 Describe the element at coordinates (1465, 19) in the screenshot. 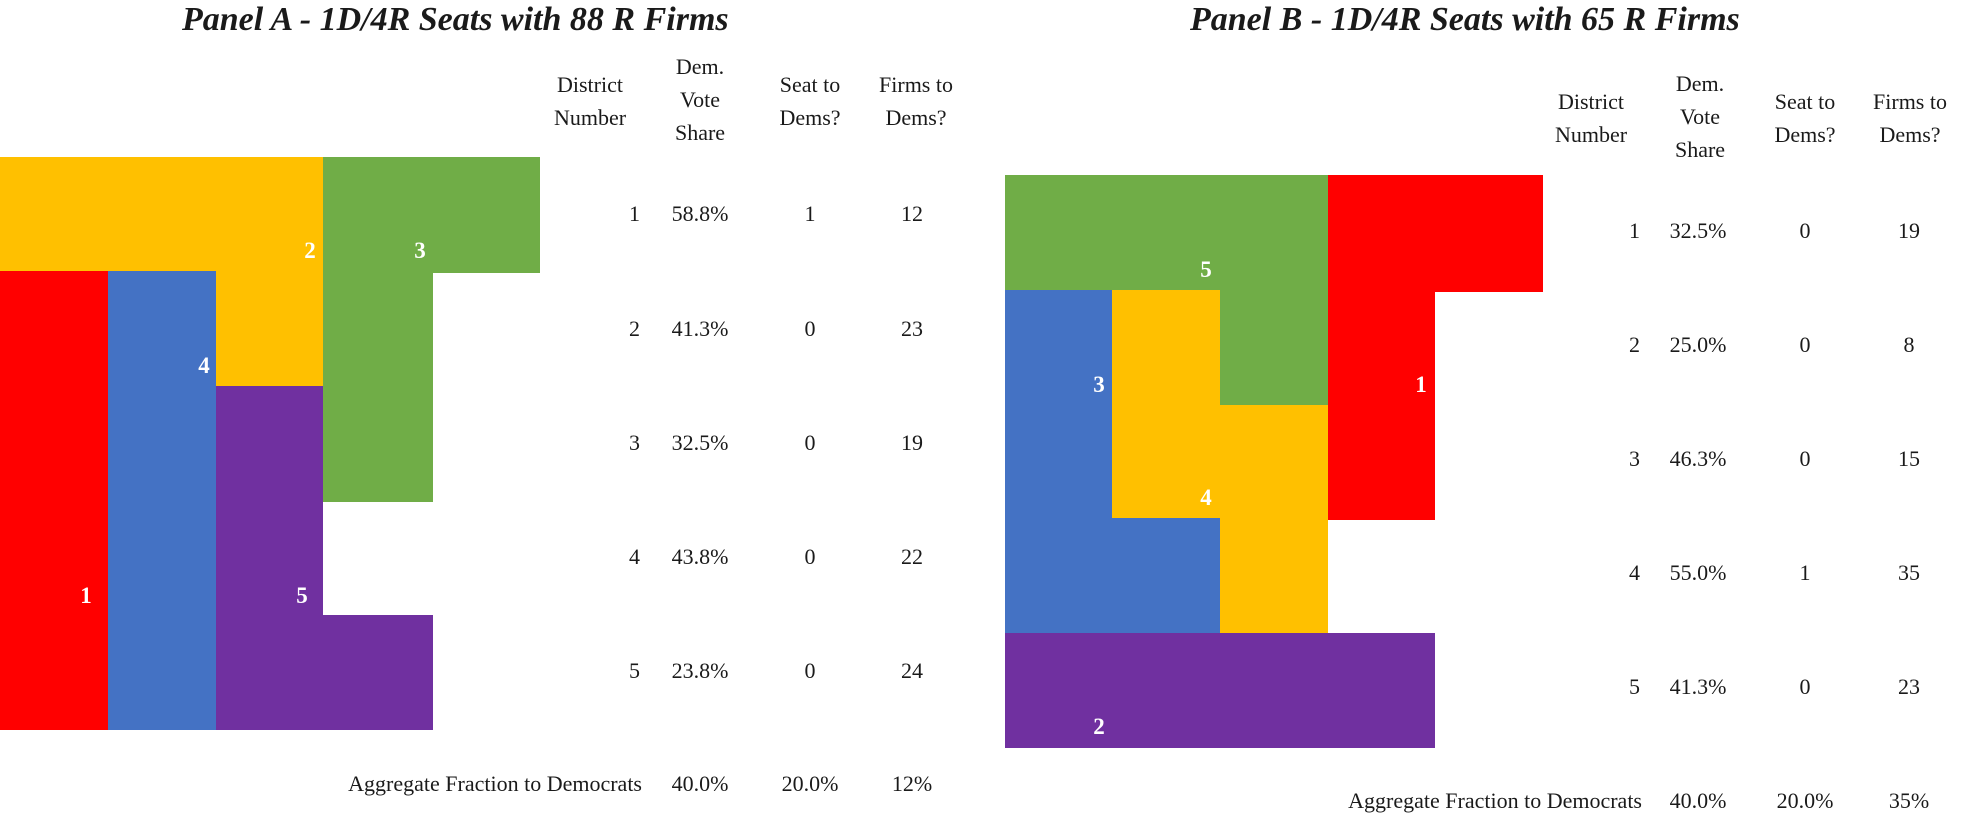

I see `panel-title: Panel B - 1D/4R Seats with 65 R Firms` at that location.